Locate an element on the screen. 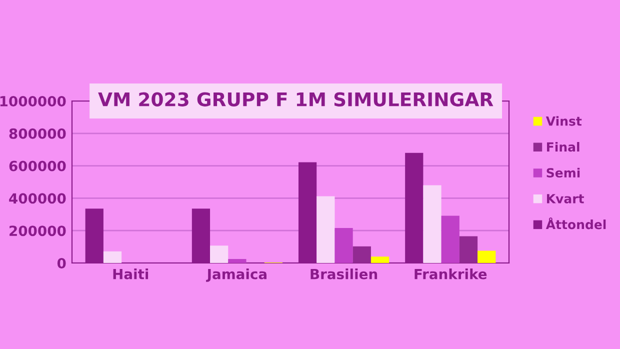  legend-label: Åttondel is located at coordinates (576, 223).